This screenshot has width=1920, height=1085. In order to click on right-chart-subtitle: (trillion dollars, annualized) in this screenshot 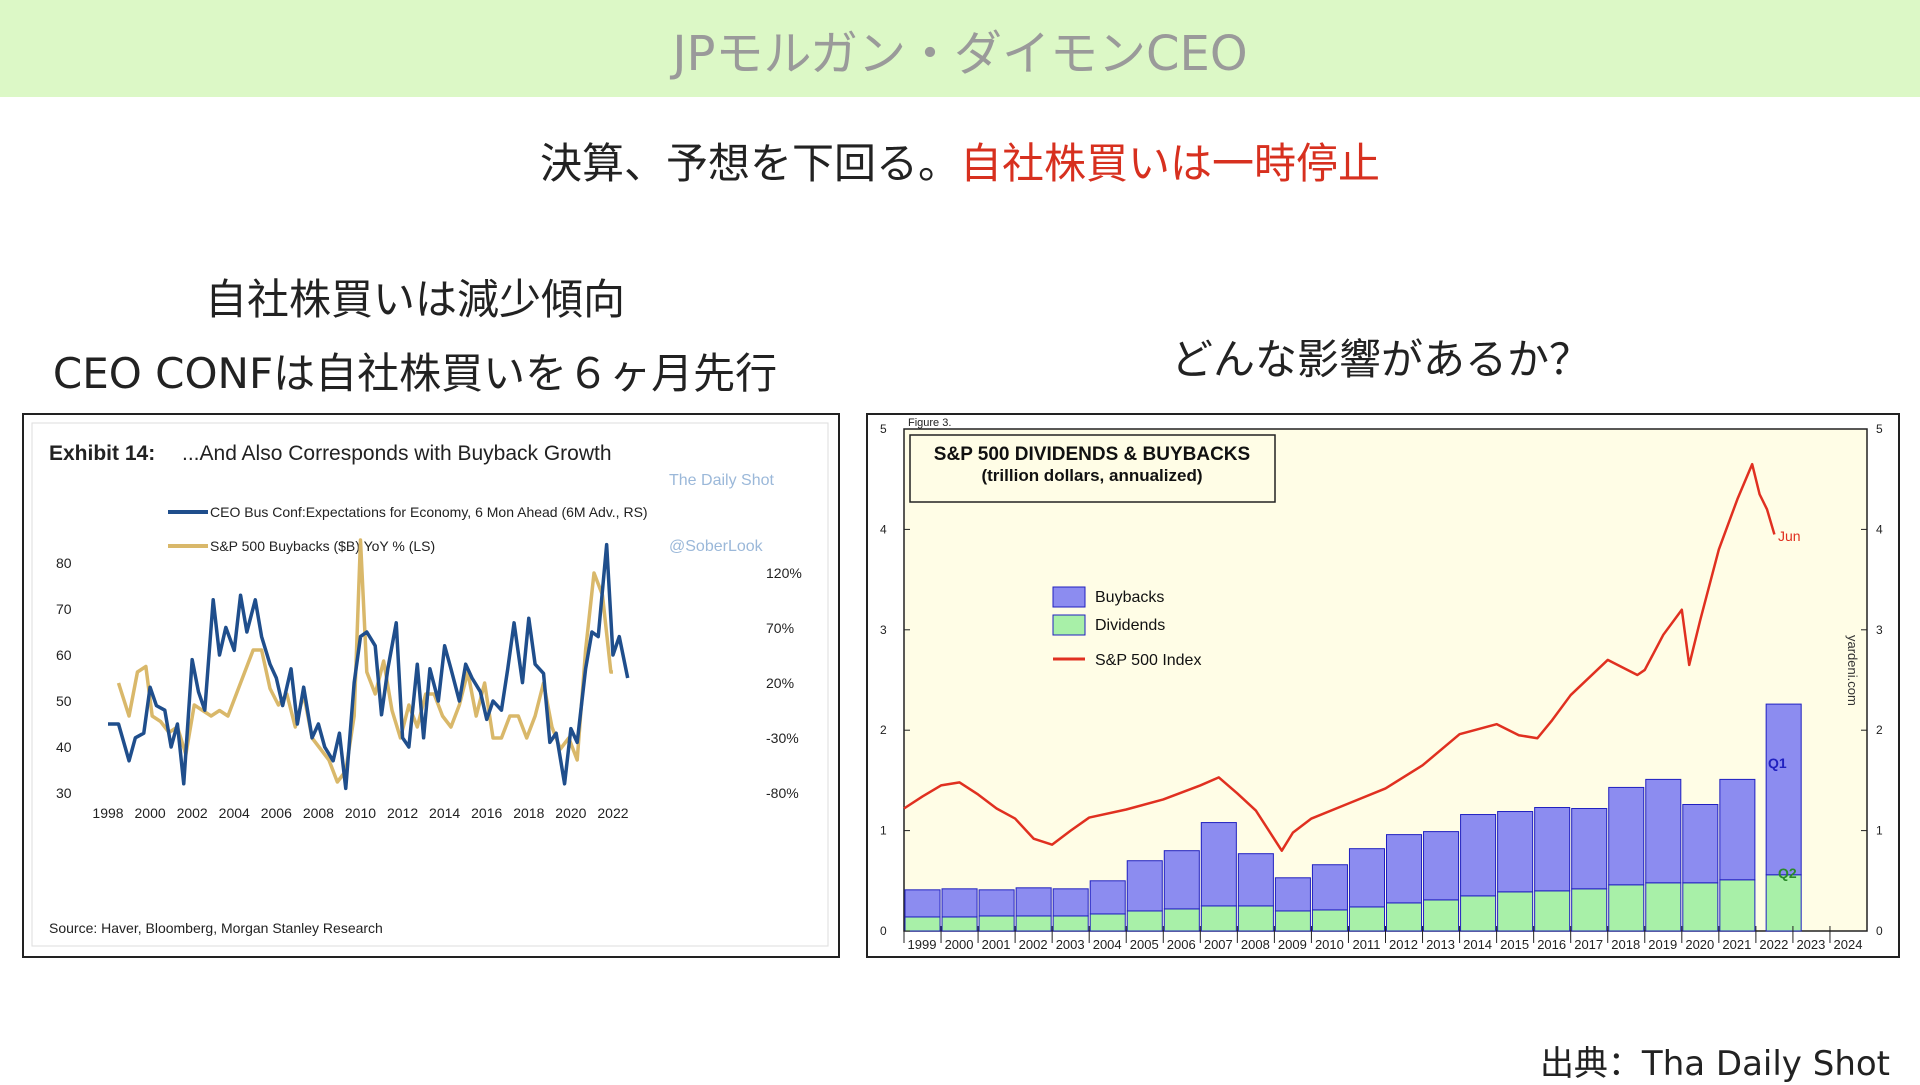, I will do `click(1091, 475)`.